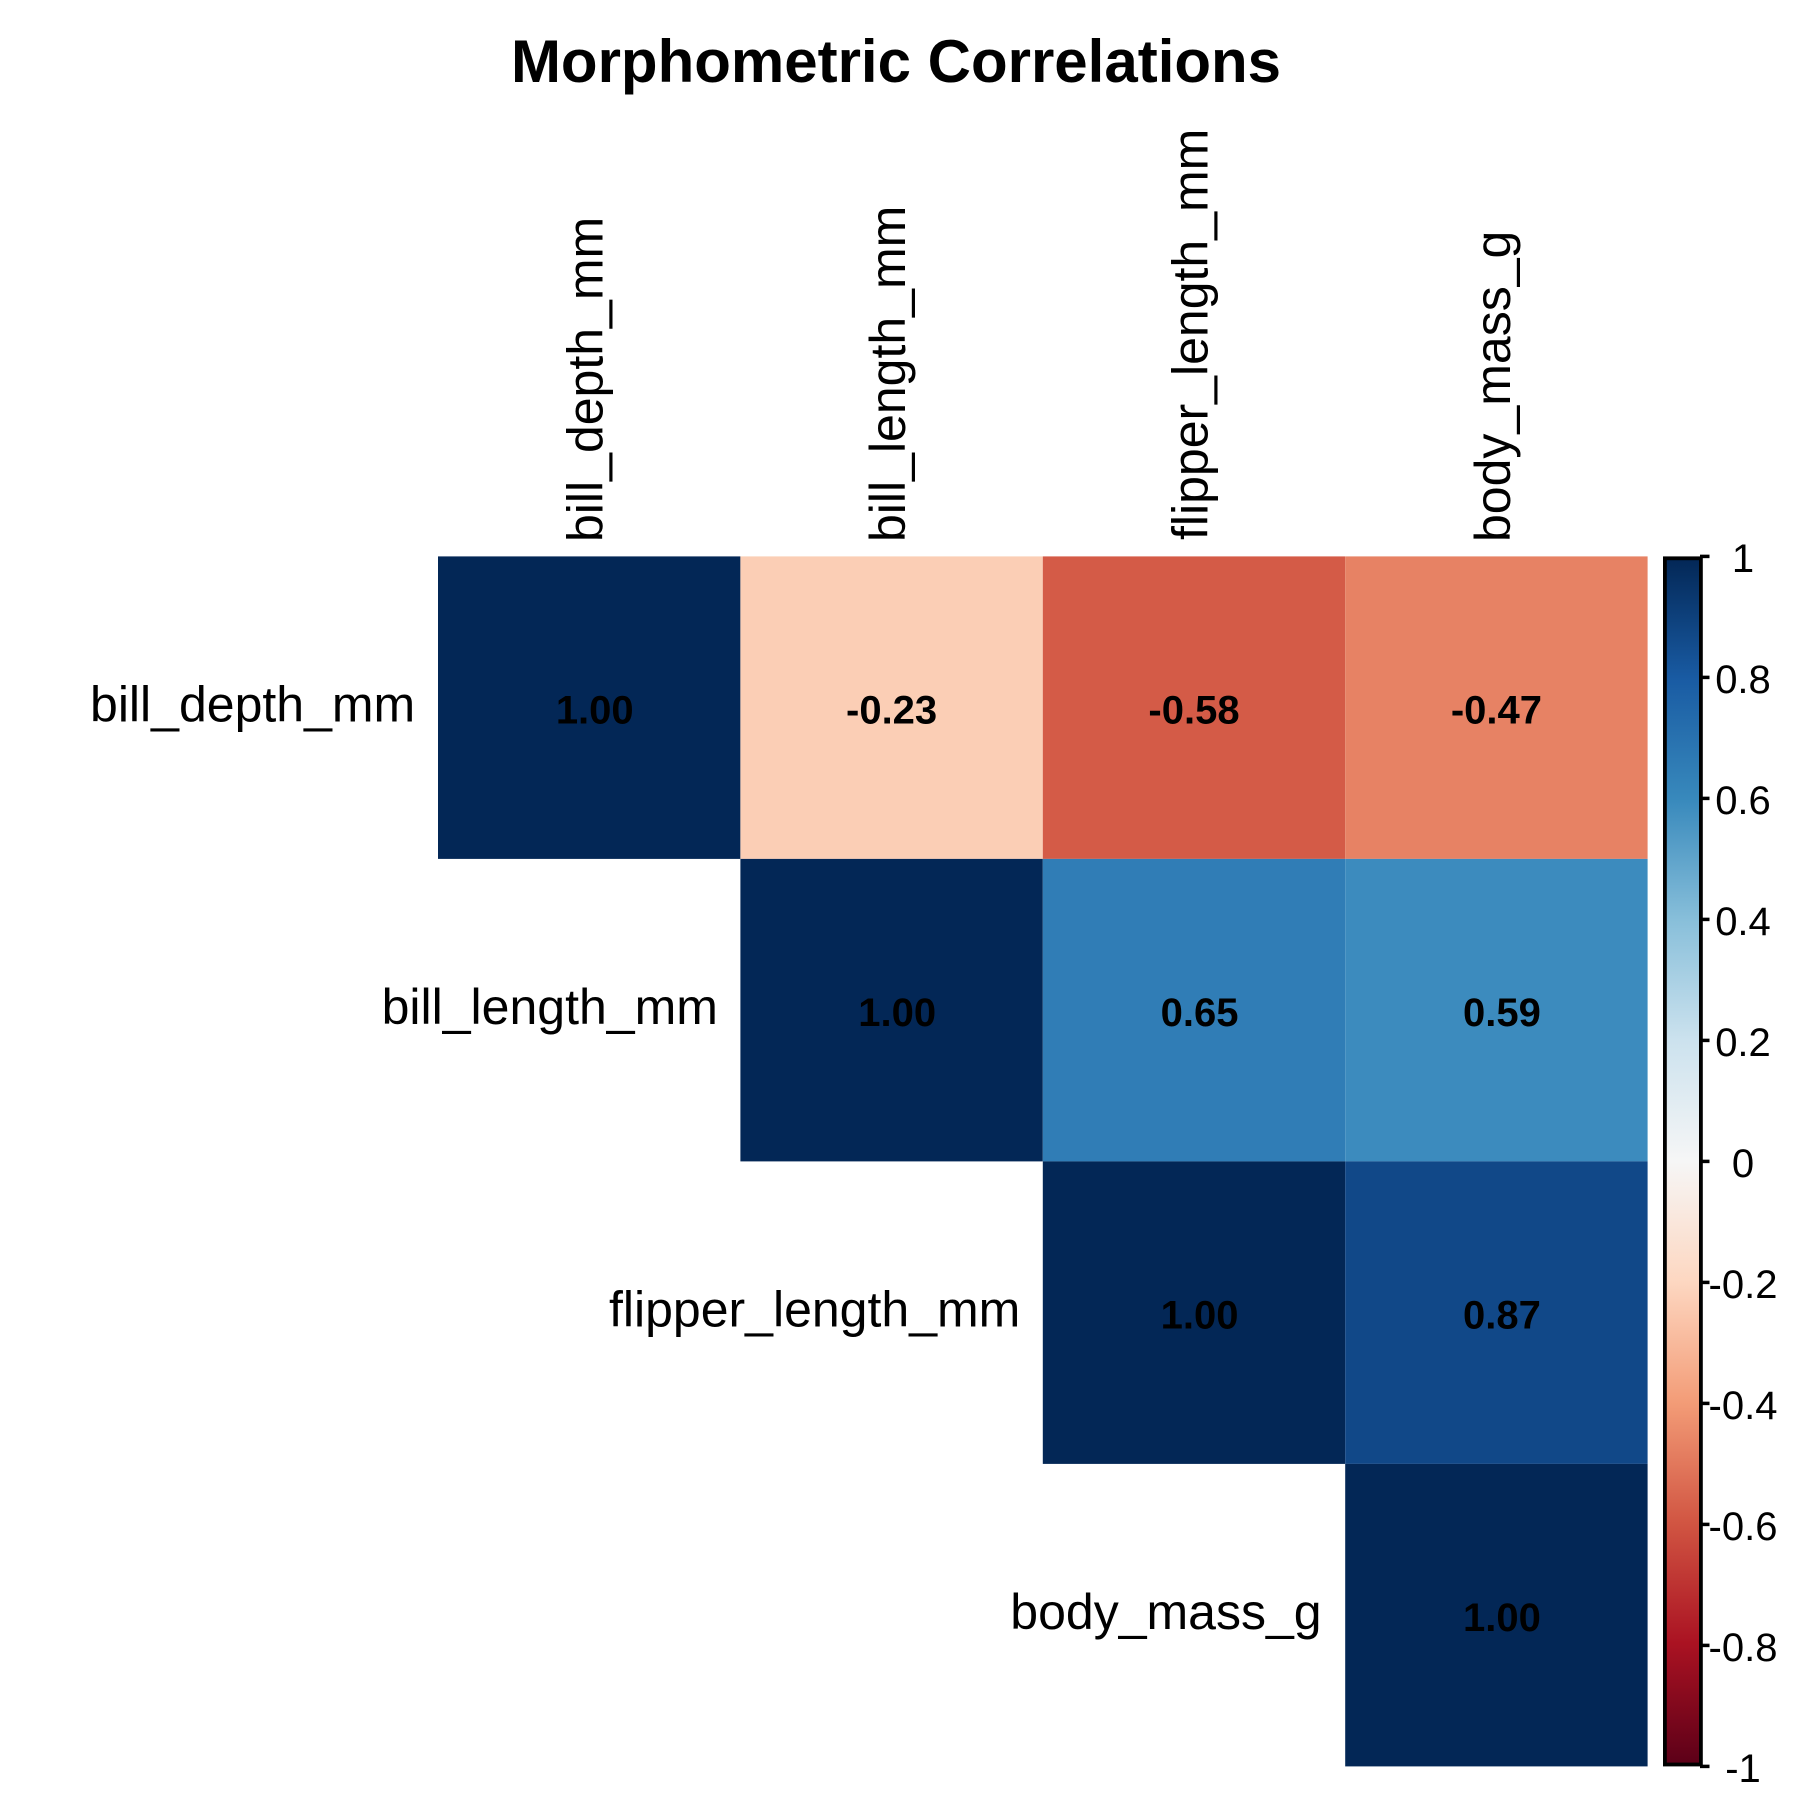 The width and height of the screenshot is (1800, 1800). Describe the element at coordinates (1496, 711) in the screenshot. I see `svg-text: -0.47` at that location.